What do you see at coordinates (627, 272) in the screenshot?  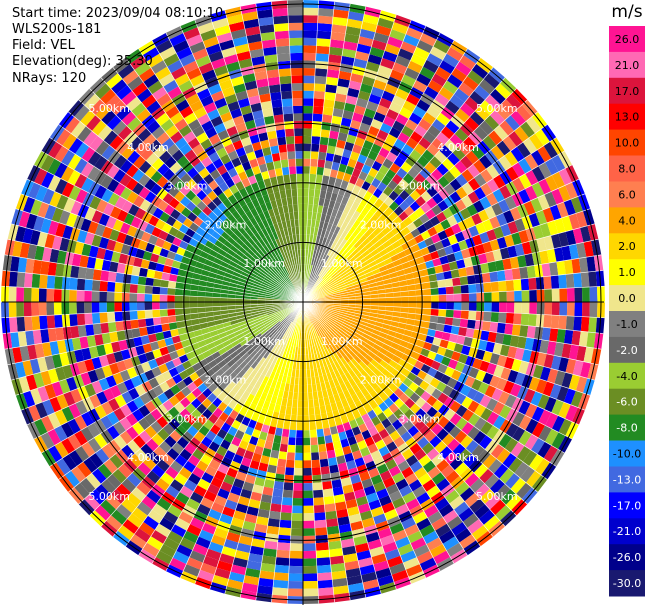 I see `colorbar-tick-label: 1.0` at bounding box center [627, 272].